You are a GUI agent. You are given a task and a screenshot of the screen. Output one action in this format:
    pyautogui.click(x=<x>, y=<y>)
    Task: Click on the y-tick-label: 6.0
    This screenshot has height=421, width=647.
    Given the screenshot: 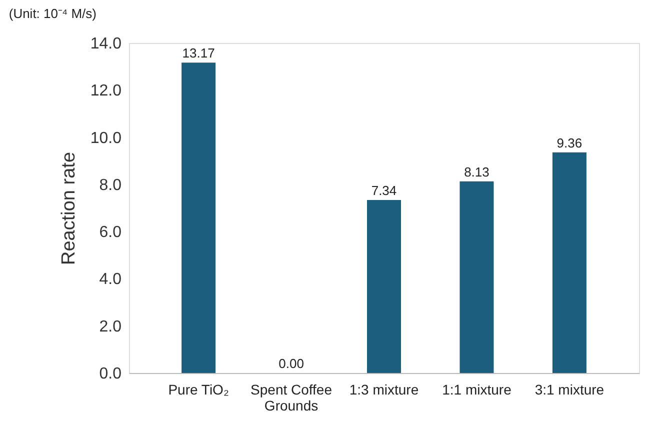 What is the action you would take?
    pyautogui.click(x=110, y=233)
    